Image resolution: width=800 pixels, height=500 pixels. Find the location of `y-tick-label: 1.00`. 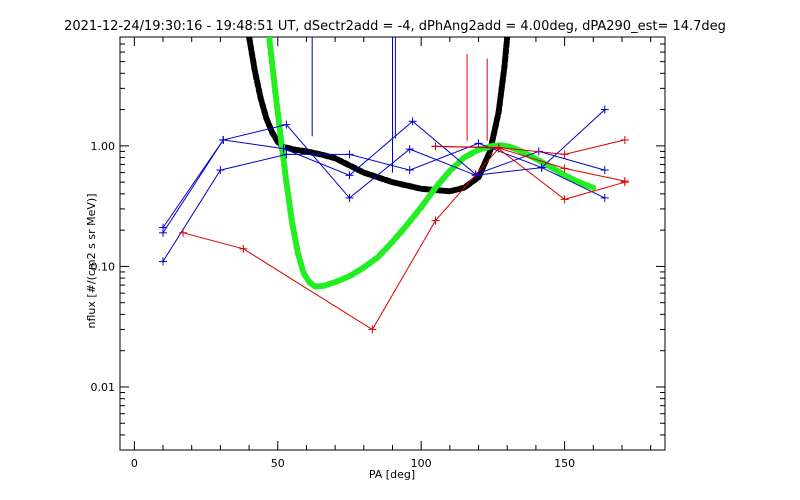

y-tick-label: 1.00 is located at coordinates (103, 146).